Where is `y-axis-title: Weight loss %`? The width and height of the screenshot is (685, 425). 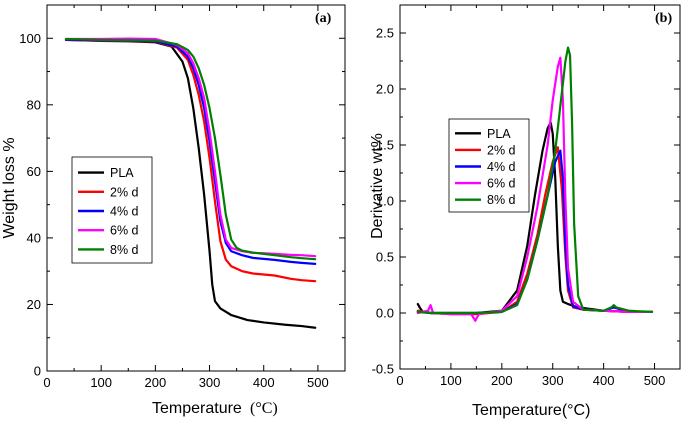 y-axis-title: Weight loss % is located at coordinates (9, 187).